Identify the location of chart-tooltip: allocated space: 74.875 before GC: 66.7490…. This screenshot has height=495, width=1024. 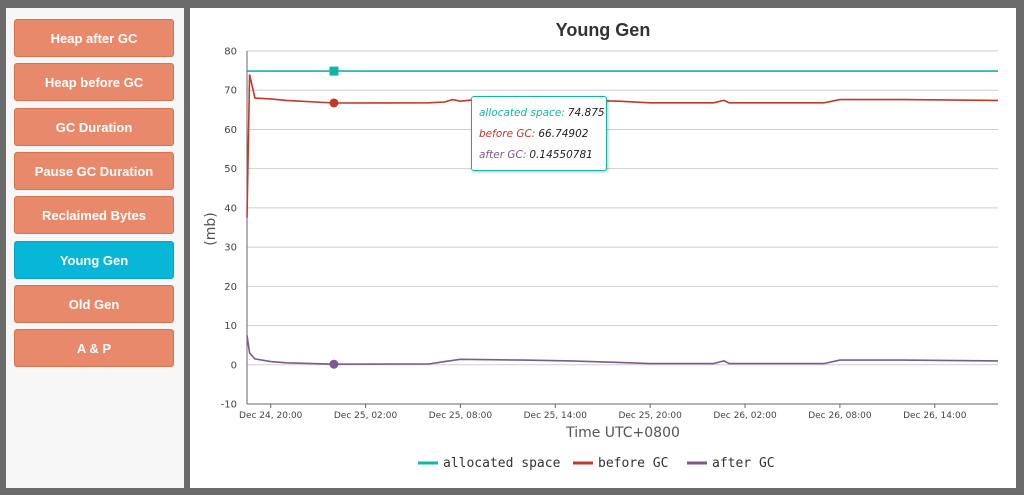
(539, 133).